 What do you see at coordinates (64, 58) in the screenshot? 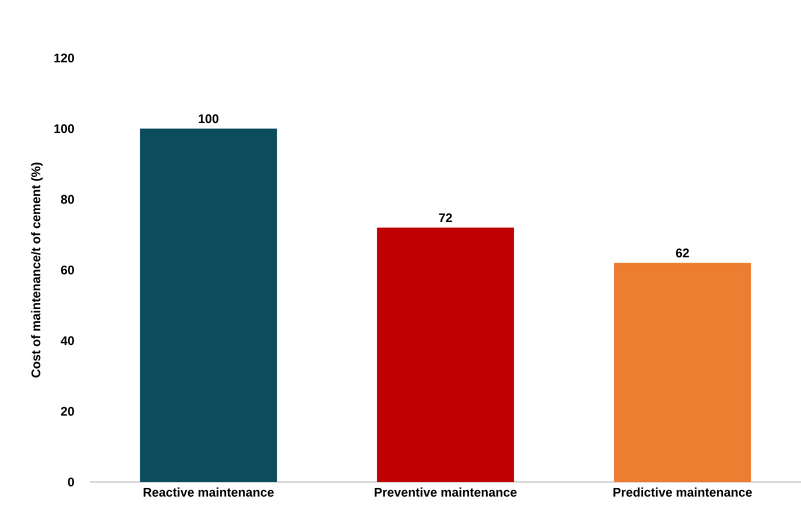
I see `y-tick-label: 120` at bounding box center [64, 58].